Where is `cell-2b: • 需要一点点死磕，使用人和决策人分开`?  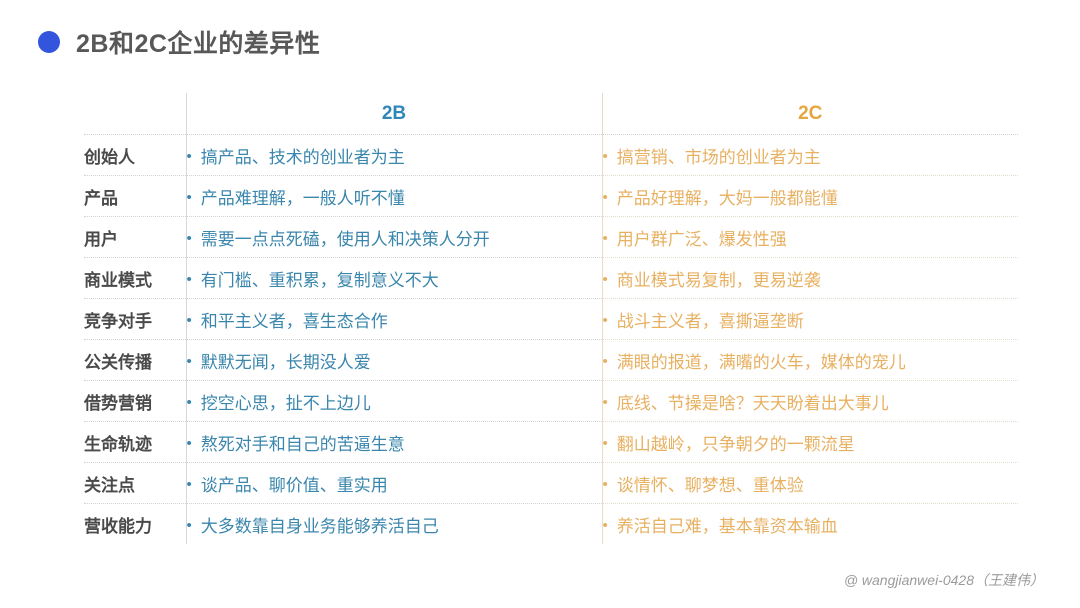
cell-2b: • 需要一点点死磕，使用人和决策人分开 is located at coordinates (393, 237).